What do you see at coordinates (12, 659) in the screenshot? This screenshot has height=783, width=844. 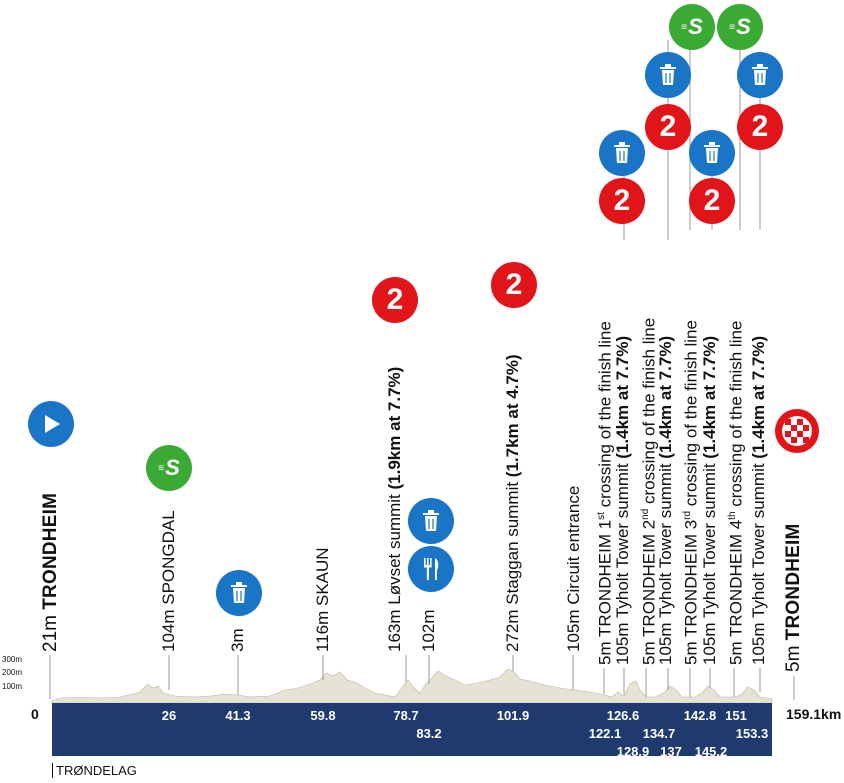 I see `alt-scale-300: 300m` at bounding box center [12, 659].